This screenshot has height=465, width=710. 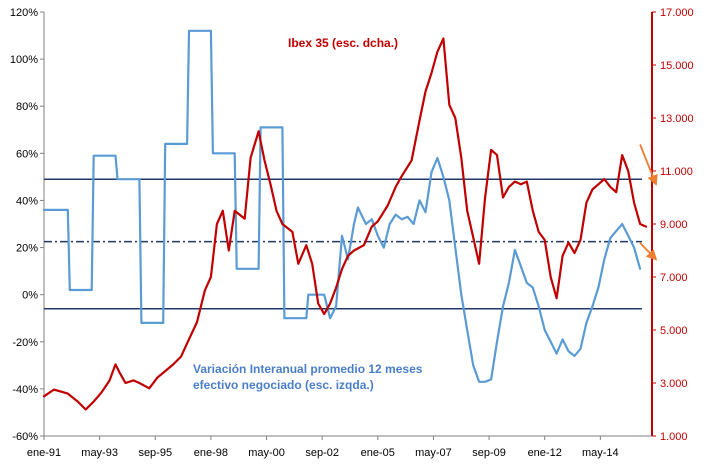 I want to click on right-tick-label: 1.000, so click(x=674, y=437).